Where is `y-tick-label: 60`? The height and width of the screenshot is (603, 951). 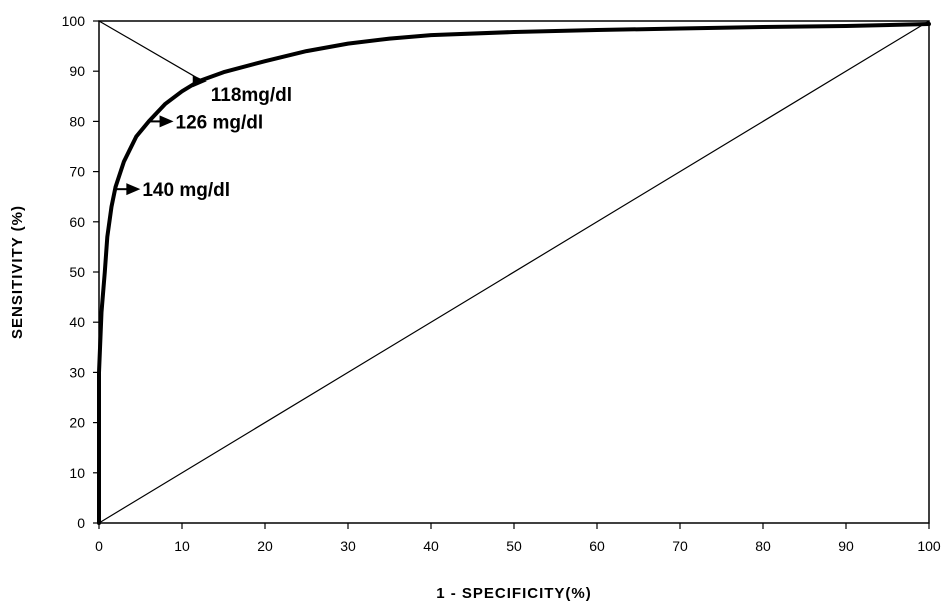
y-tick-label: 60 is located at coordinates (77, 222).